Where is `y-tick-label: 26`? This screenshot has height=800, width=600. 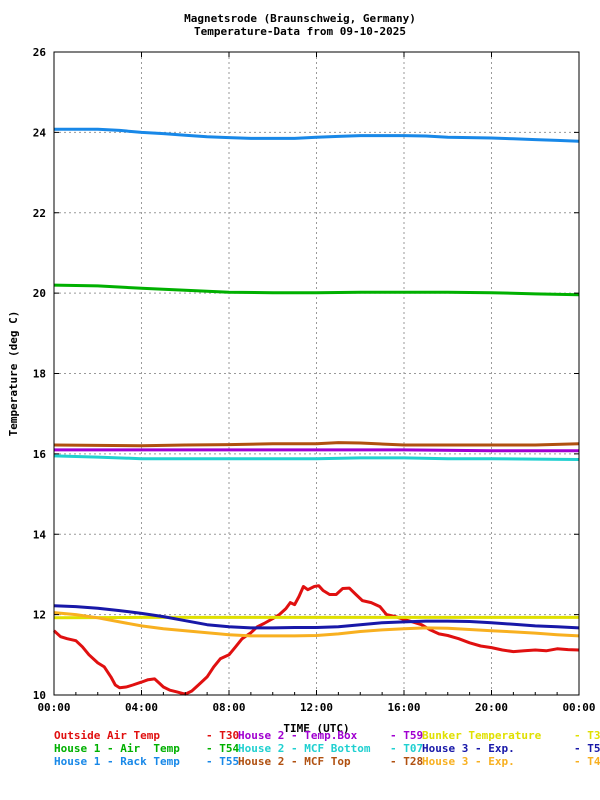
y-tick-label: 26 is located at coordinates (40, 52).